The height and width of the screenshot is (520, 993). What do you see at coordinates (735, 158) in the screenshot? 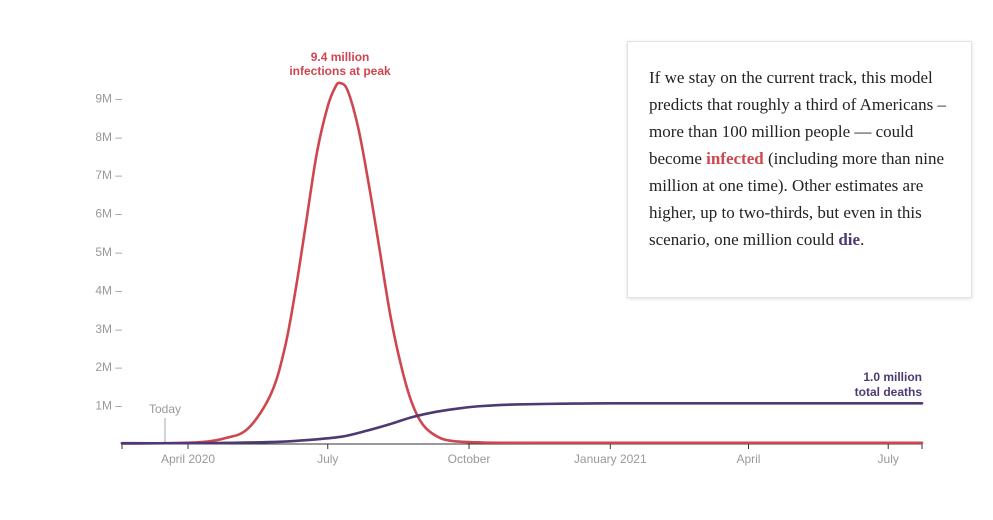
I see `callout-infected-keyword: infected` at bounding box center [735, 158].